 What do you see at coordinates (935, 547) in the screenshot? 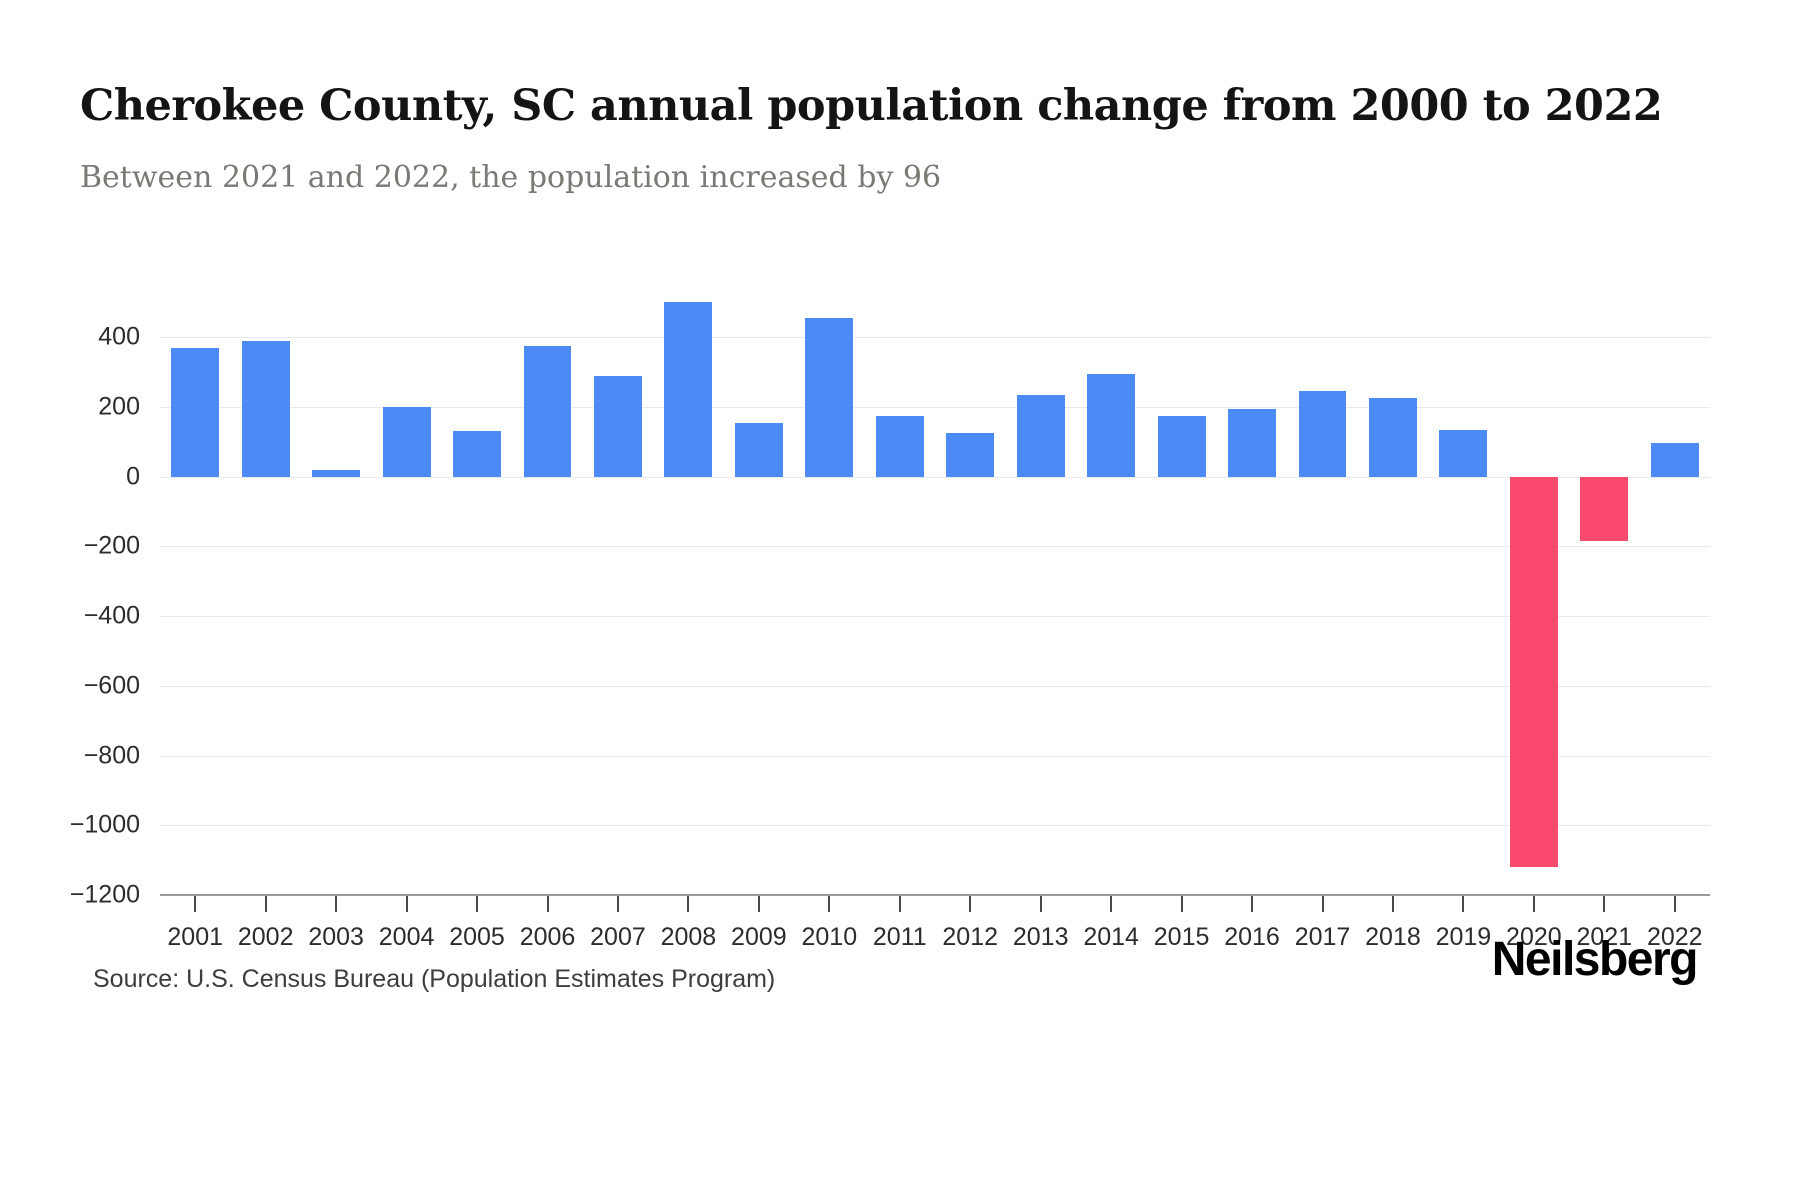
I see `gridline--200` at bounding box center [935, 547].